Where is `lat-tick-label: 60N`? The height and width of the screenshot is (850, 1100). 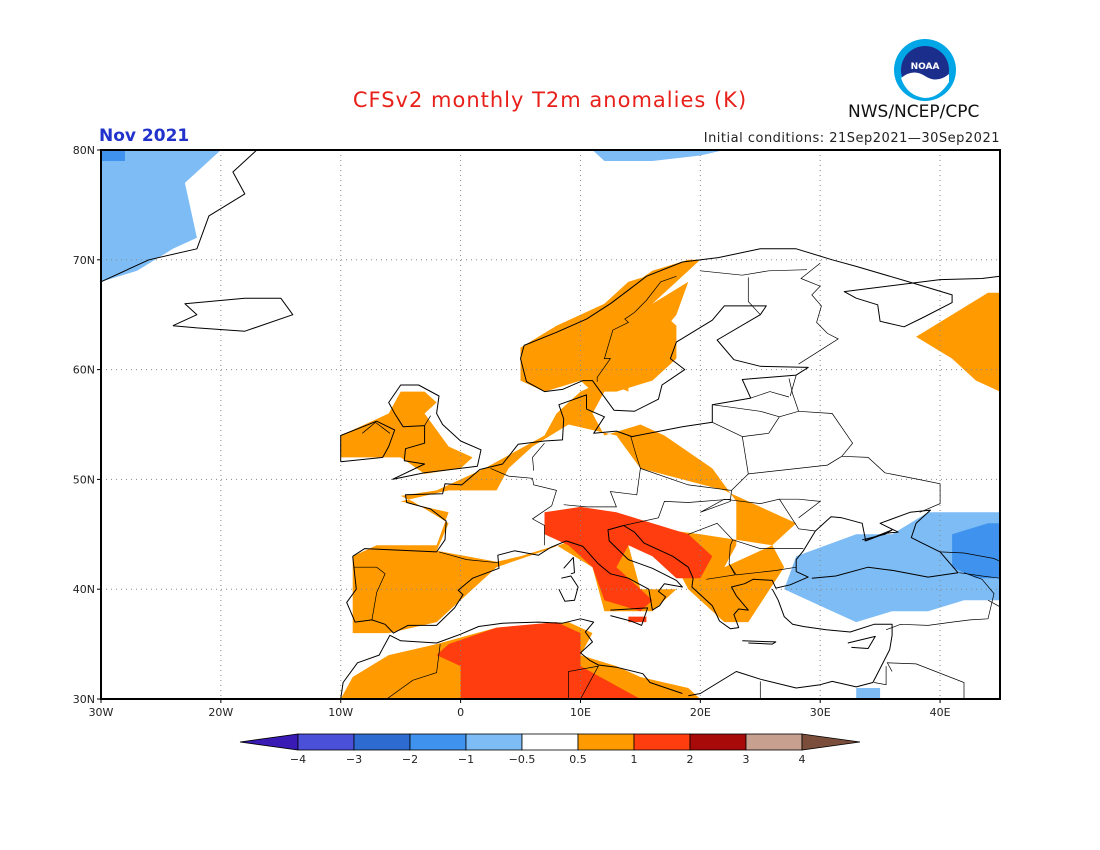
lat-tick-label: 60N is located at coordinates (84, 370).